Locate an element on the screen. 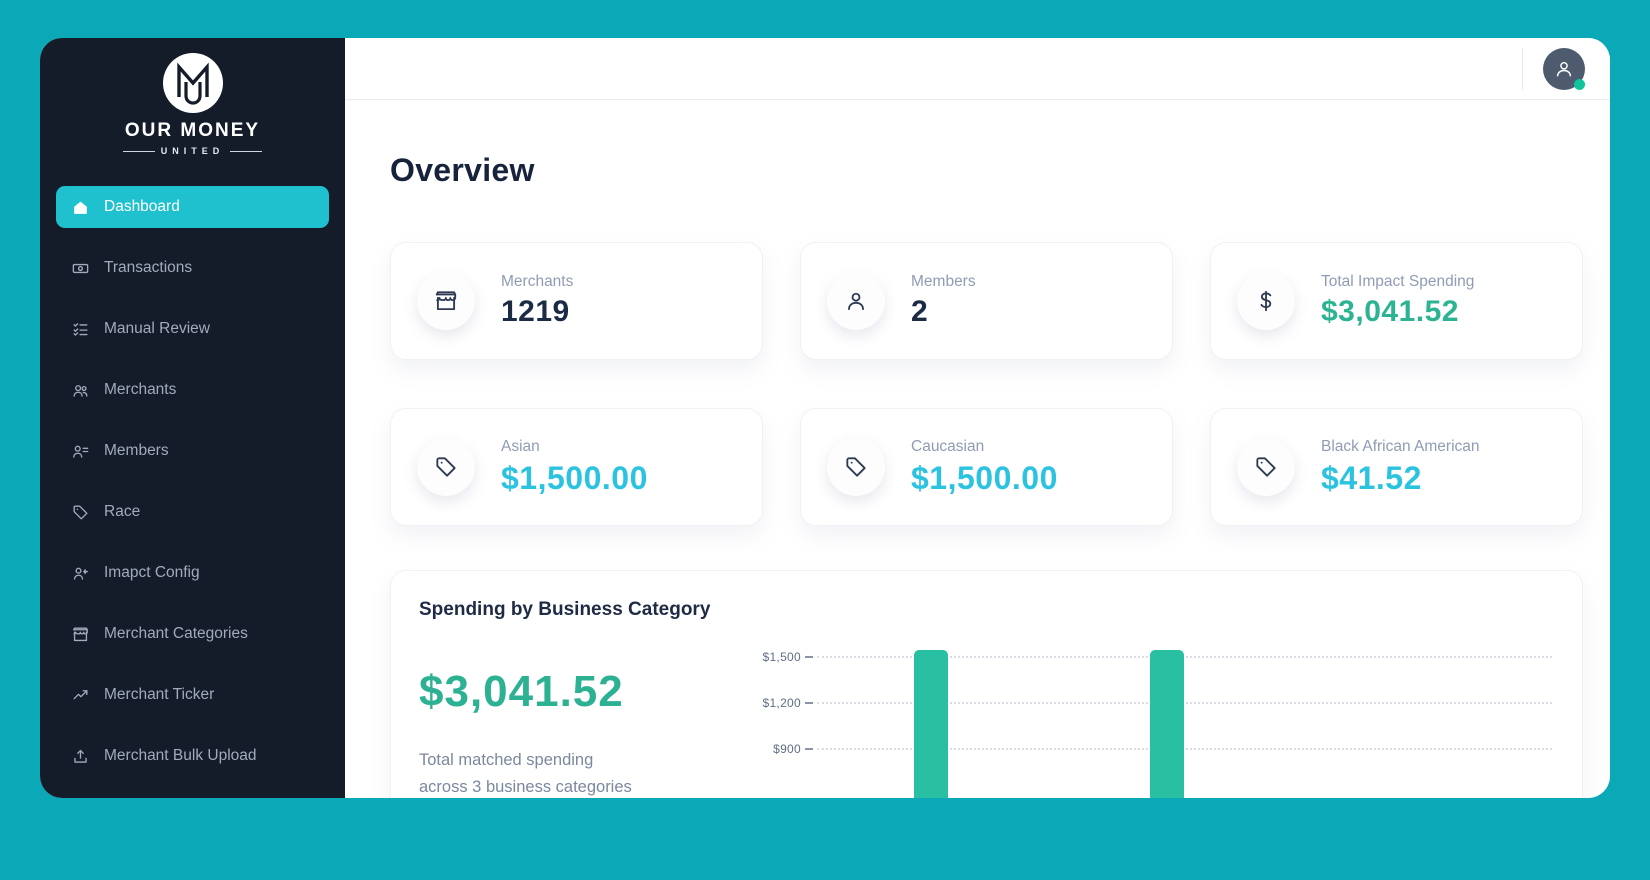 This screenshot has height=880, width=1650. brand: OUR MONEY UNITED is located at coordinates (192, 104).